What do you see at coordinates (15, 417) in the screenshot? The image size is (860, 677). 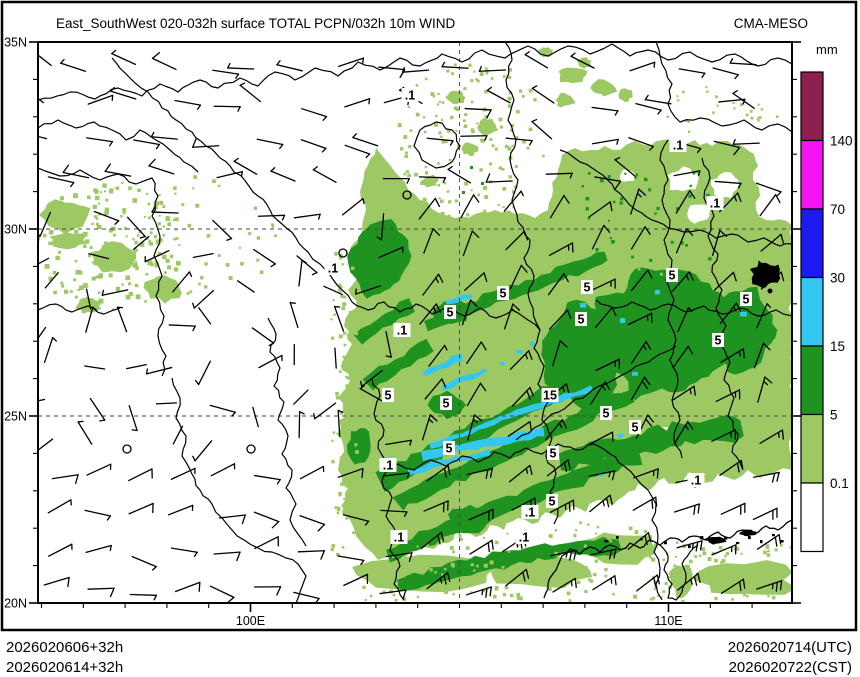 I see `lat-tick-label: 25N` at bounding box center [15, 417].